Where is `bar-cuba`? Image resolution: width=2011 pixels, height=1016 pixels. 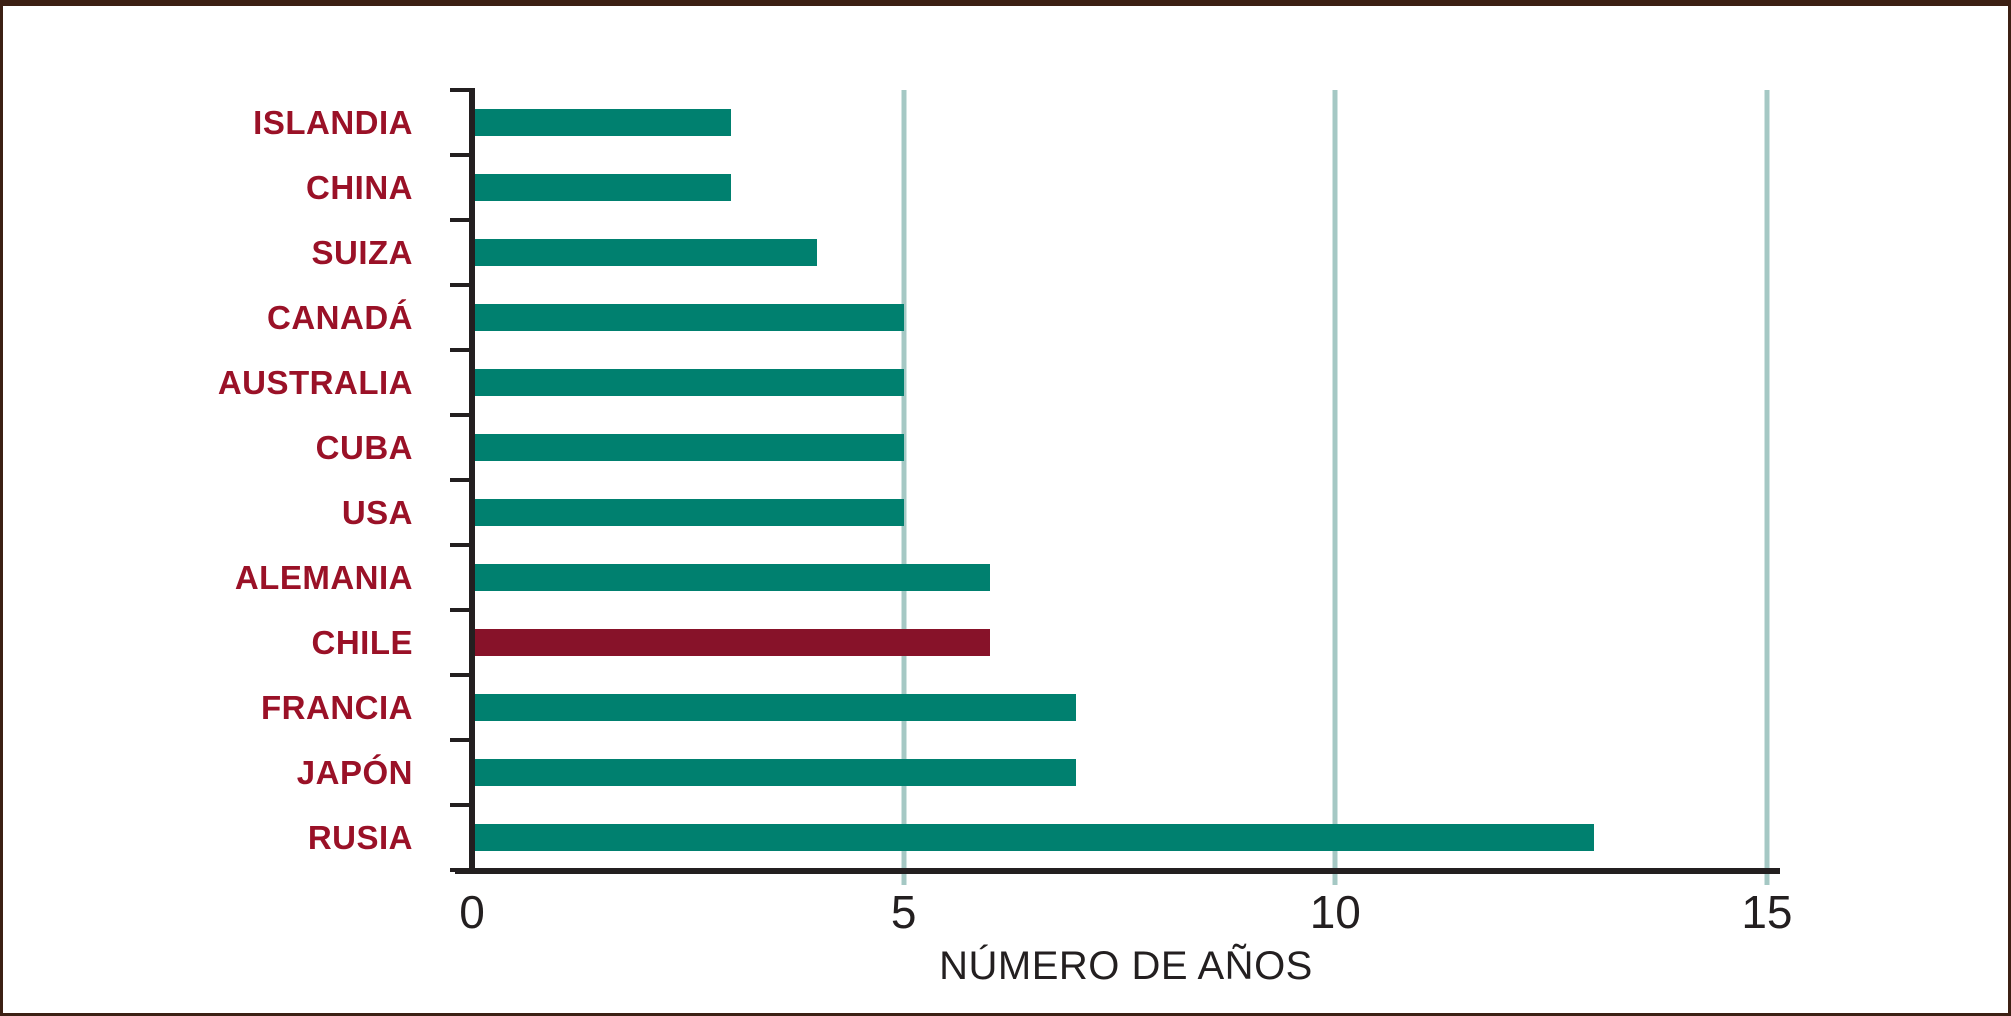 bar-cuba is located at coordinates (688, 447).